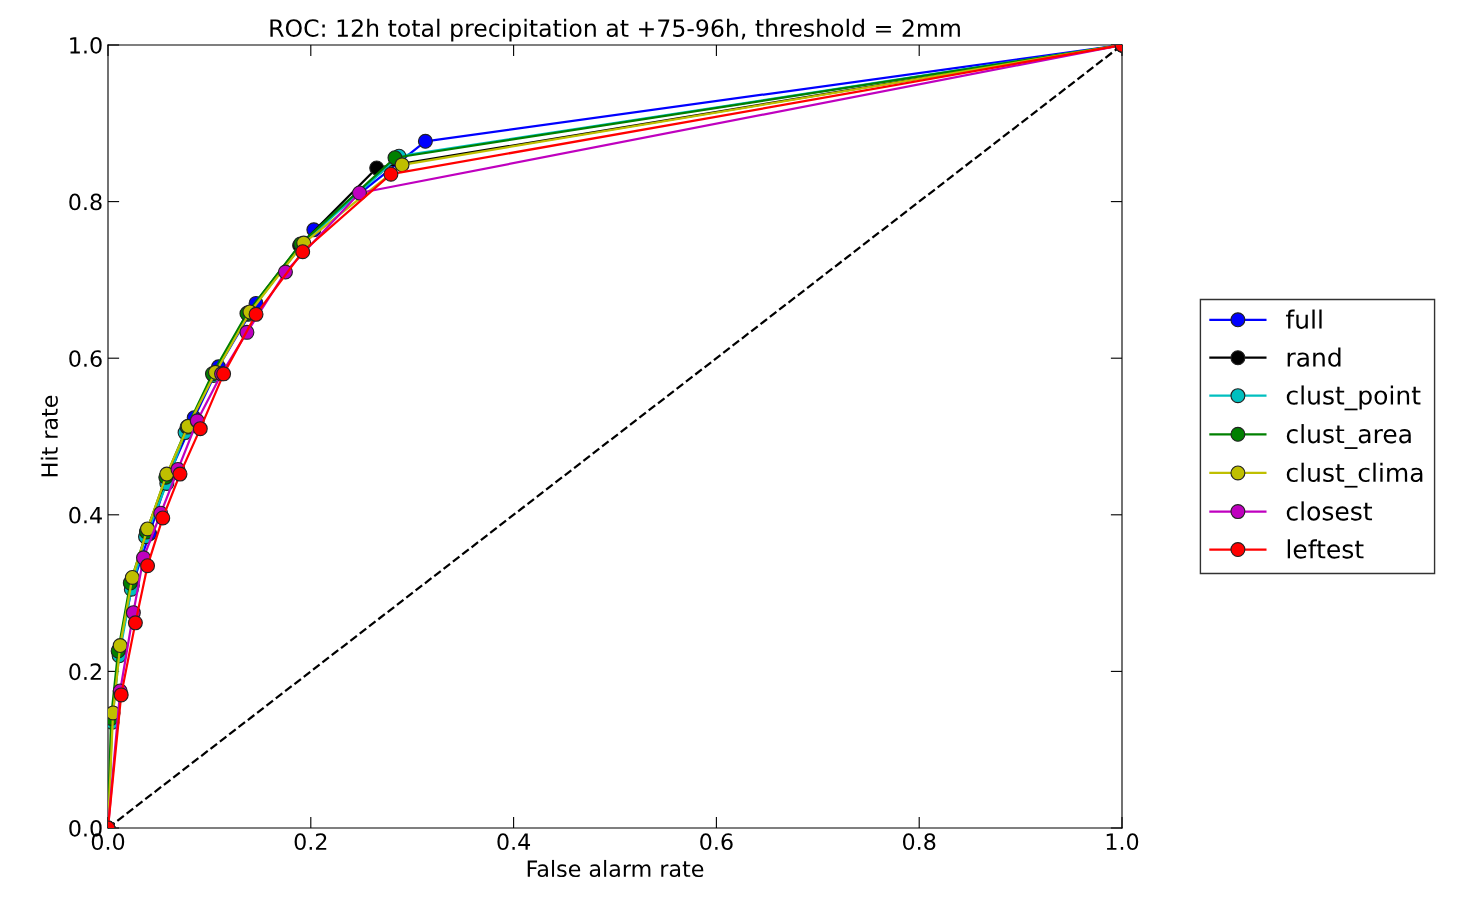 This screenshot has height=906, width=1474. What do you see at coordinates (85, 358) in the screenshot?
I see `y-tick-label: 0.6` at bounding box center [85, 358].